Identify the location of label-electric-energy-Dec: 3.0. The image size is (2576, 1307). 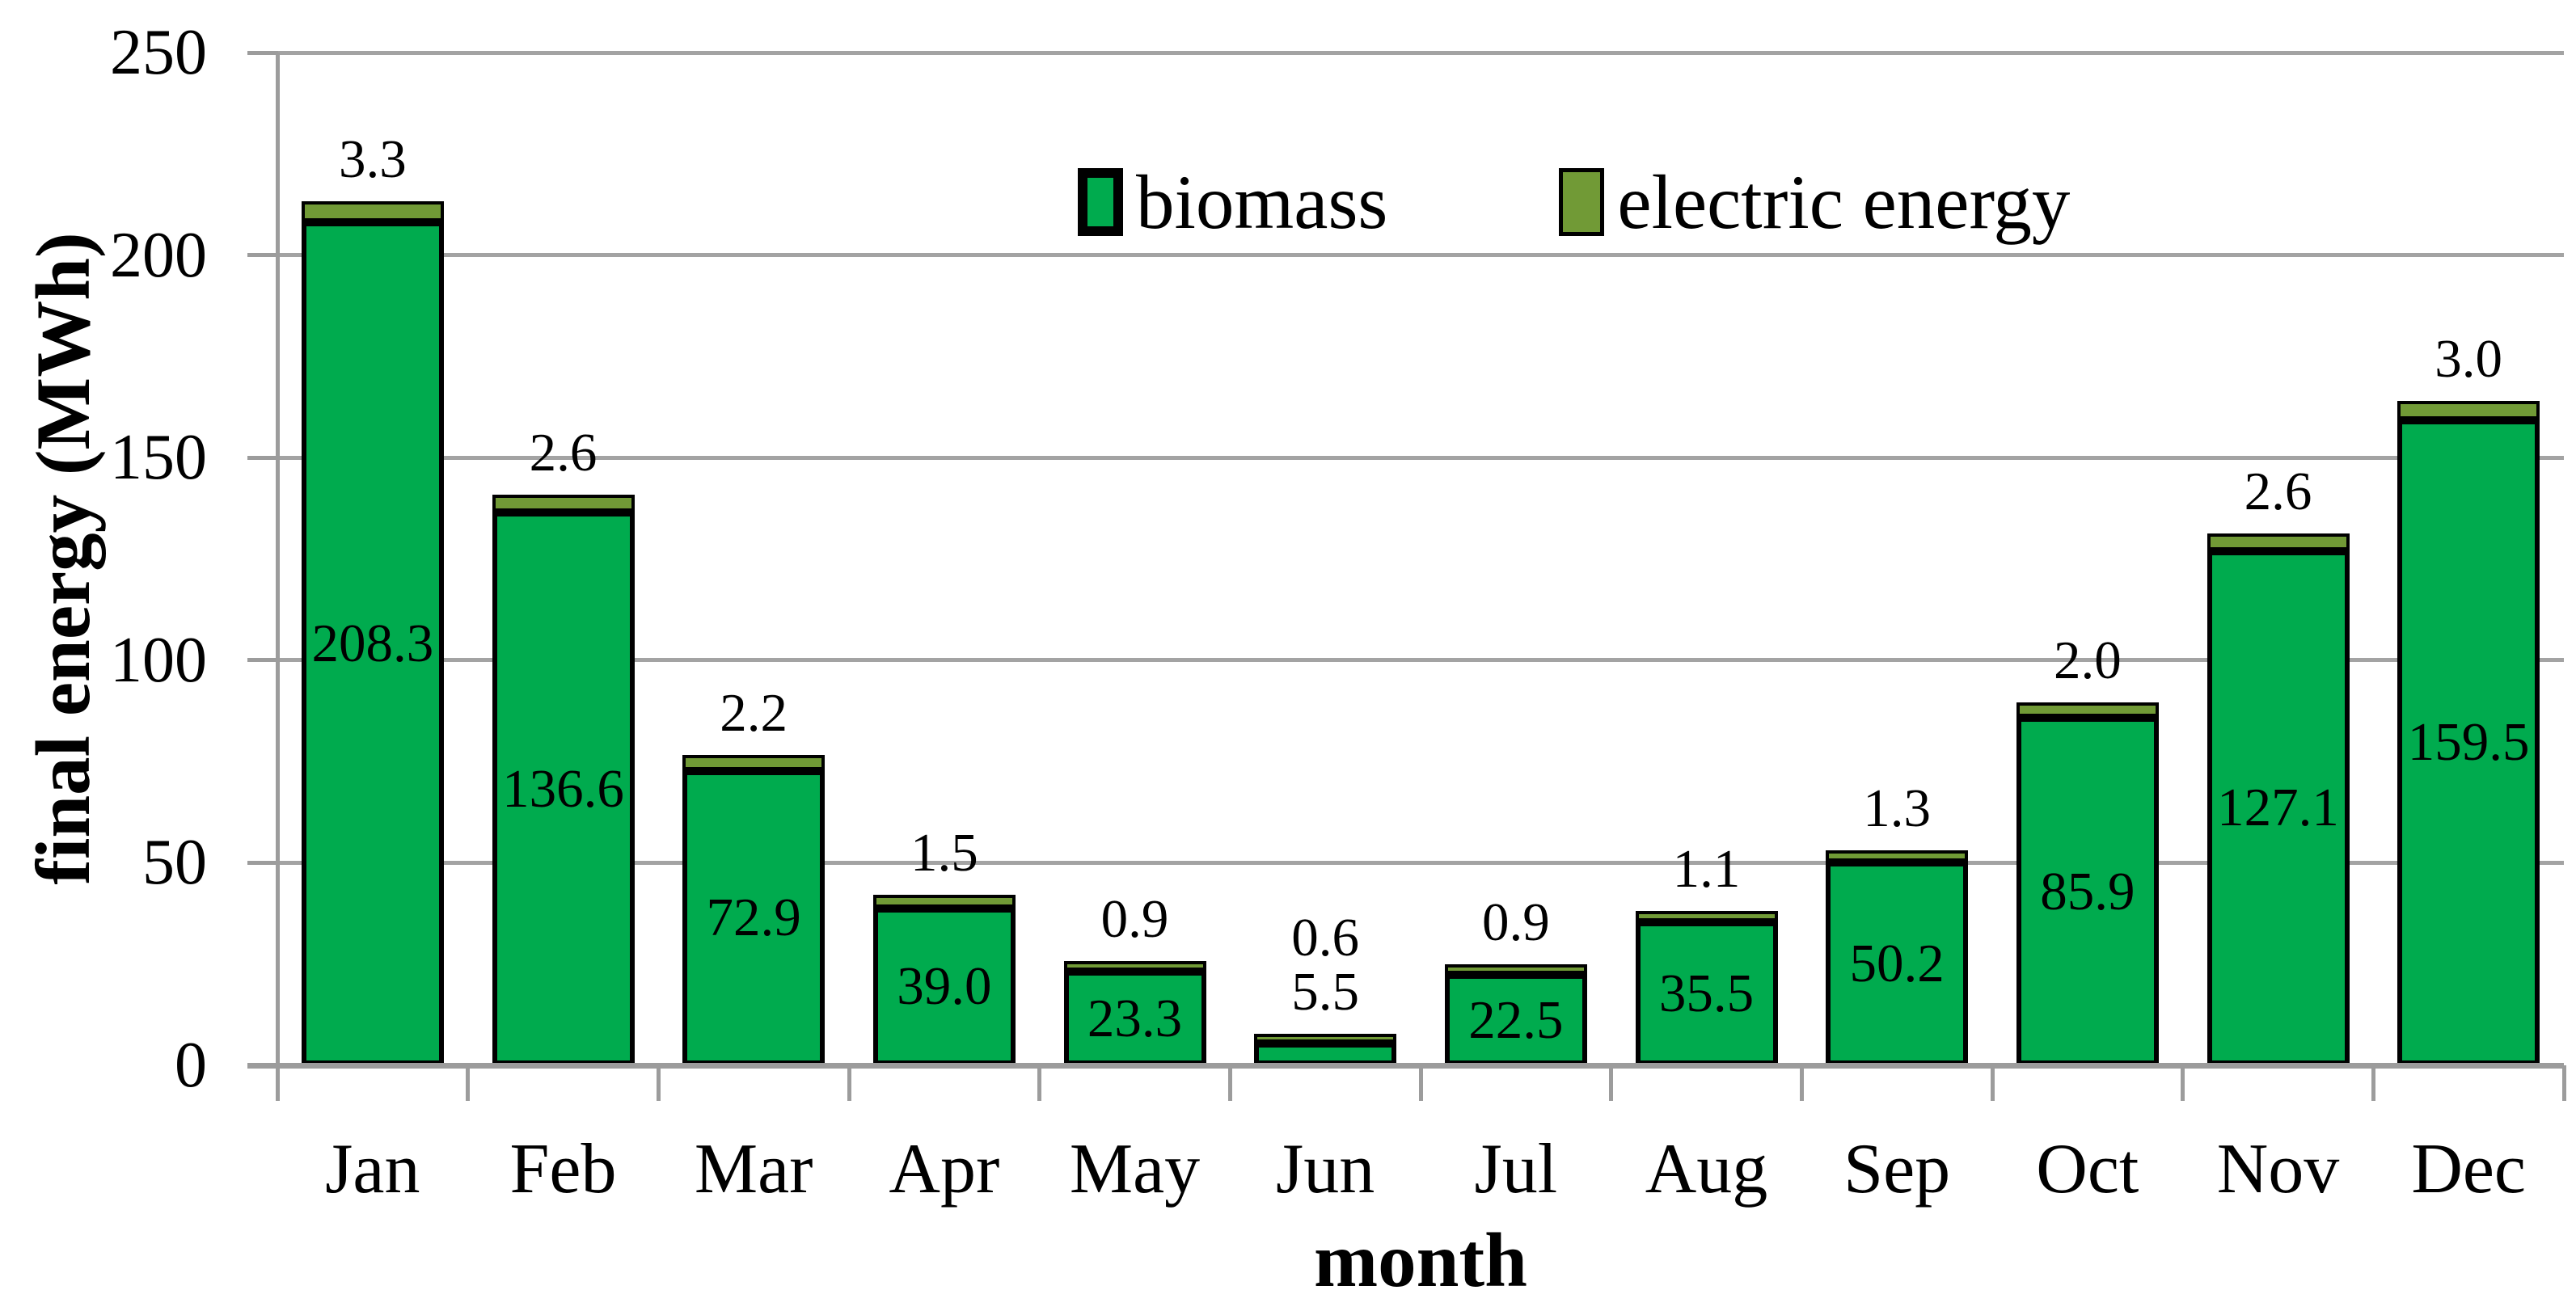
(2469, 358).